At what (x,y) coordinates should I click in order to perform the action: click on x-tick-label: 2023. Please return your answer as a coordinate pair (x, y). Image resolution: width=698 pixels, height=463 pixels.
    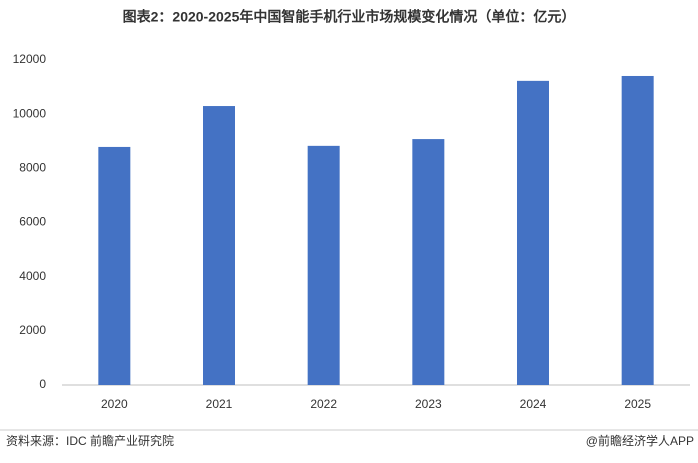
    Looking at the image, I should click on (428, 404).